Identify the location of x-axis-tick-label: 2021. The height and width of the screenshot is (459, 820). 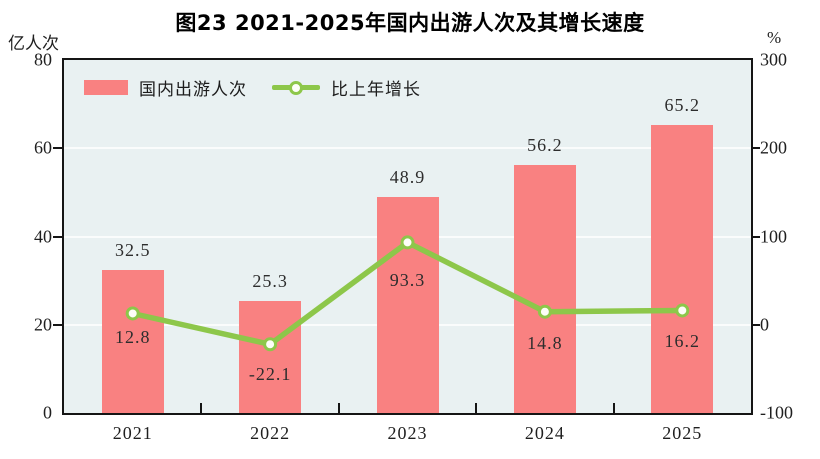
(132, 433).